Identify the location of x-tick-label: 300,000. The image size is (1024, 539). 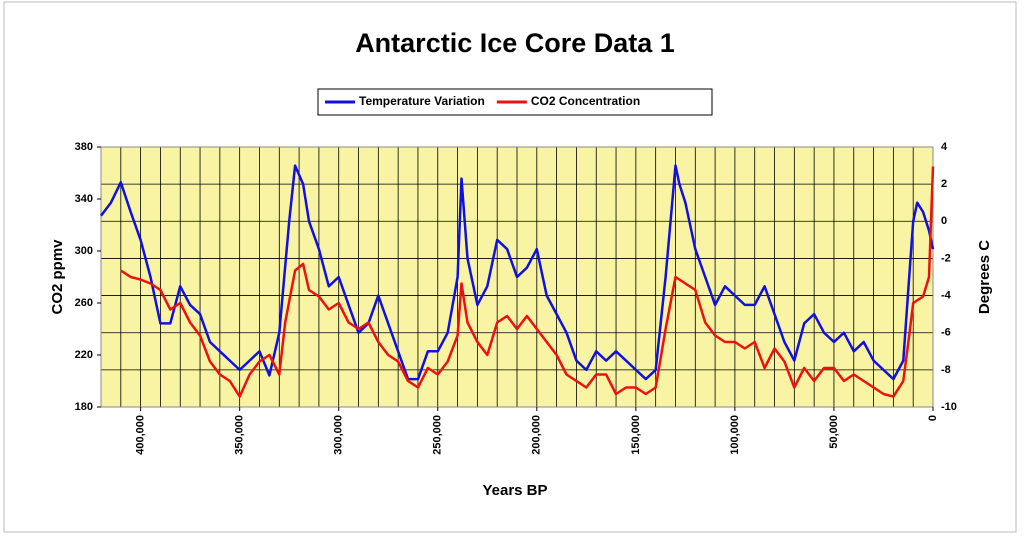
(339, 435).